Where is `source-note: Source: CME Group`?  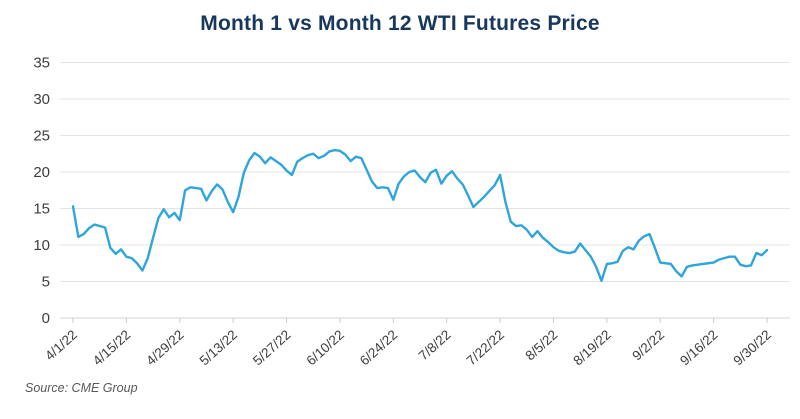 source-note: Source: CME Group is located at coordinates (81, 388).